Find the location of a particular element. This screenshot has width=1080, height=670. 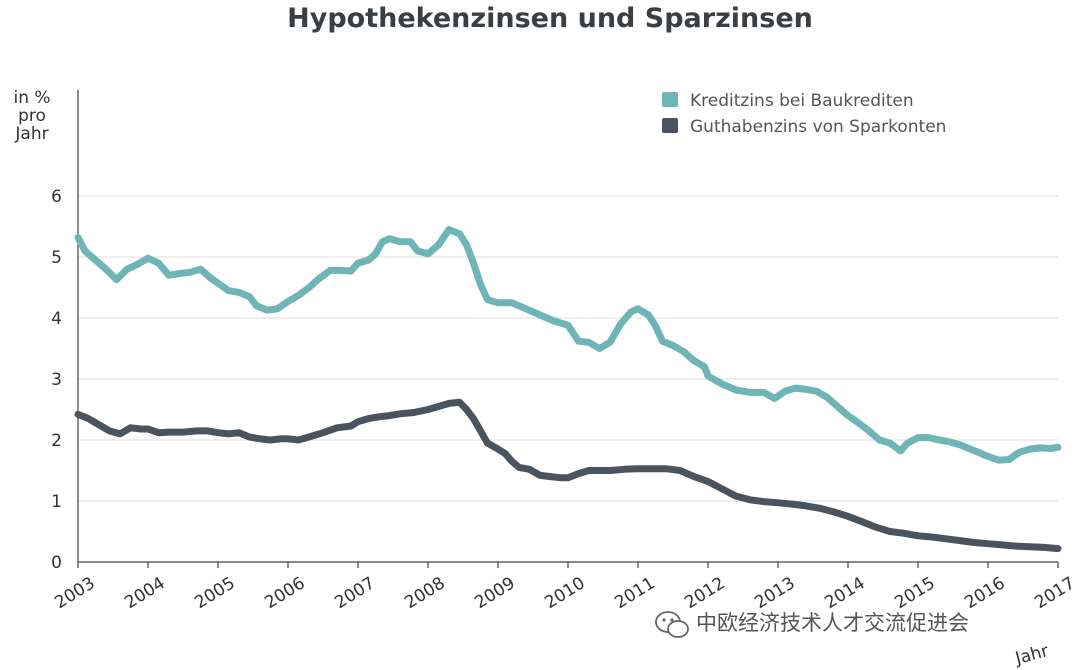

legend-swatch-kreditzins is located at coordinates (670, 99).